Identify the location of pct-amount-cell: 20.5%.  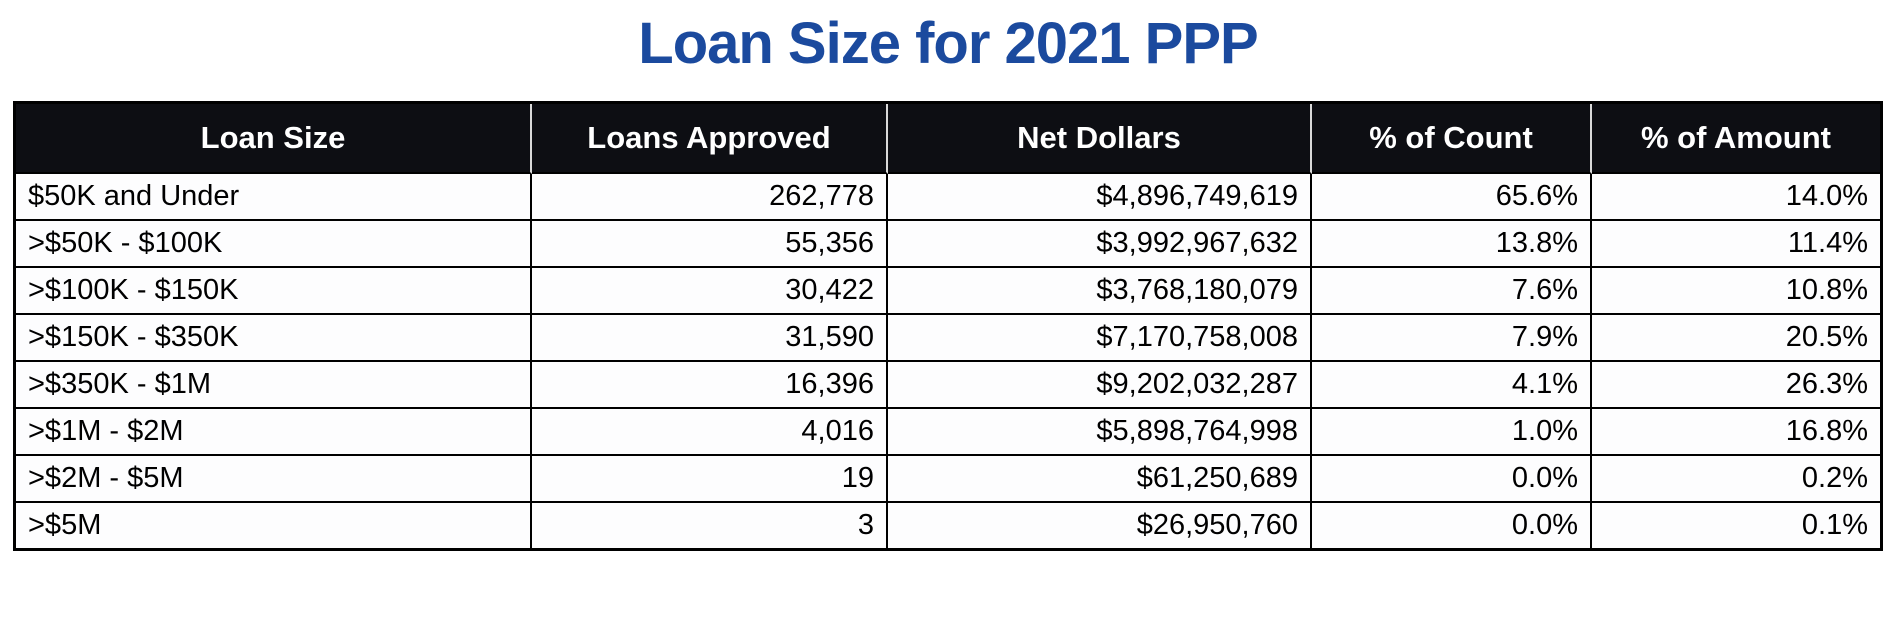
(1736, 338).